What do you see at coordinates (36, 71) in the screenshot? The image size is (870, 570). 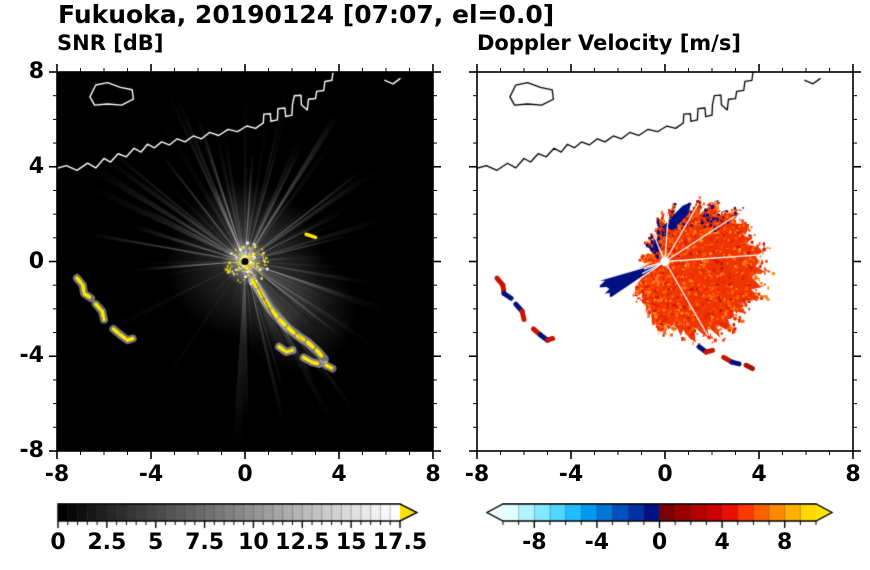 I see `y-tick-label: 8` at bounding box center [36, 71].